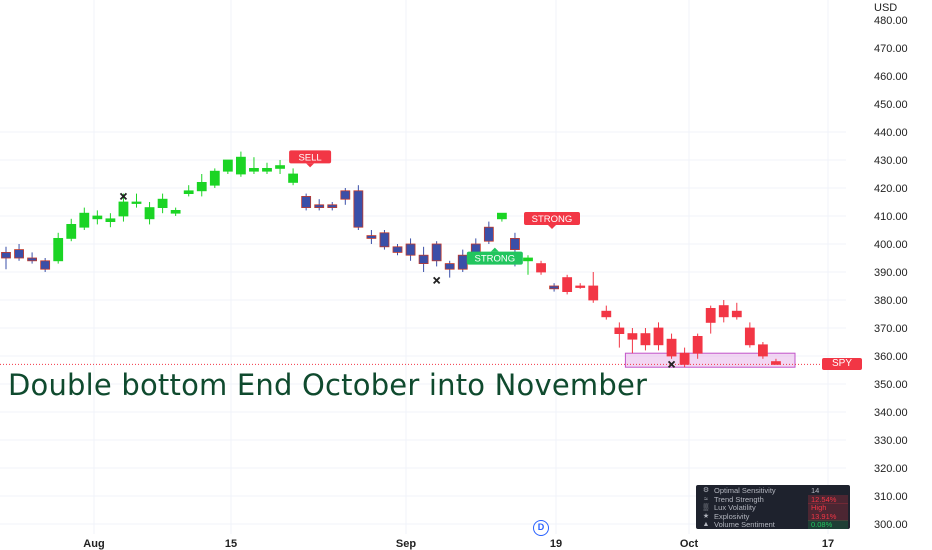 This screenshot has height=550, width=932. I want to click on price-tick-label: 460.00, so click(891, 77).